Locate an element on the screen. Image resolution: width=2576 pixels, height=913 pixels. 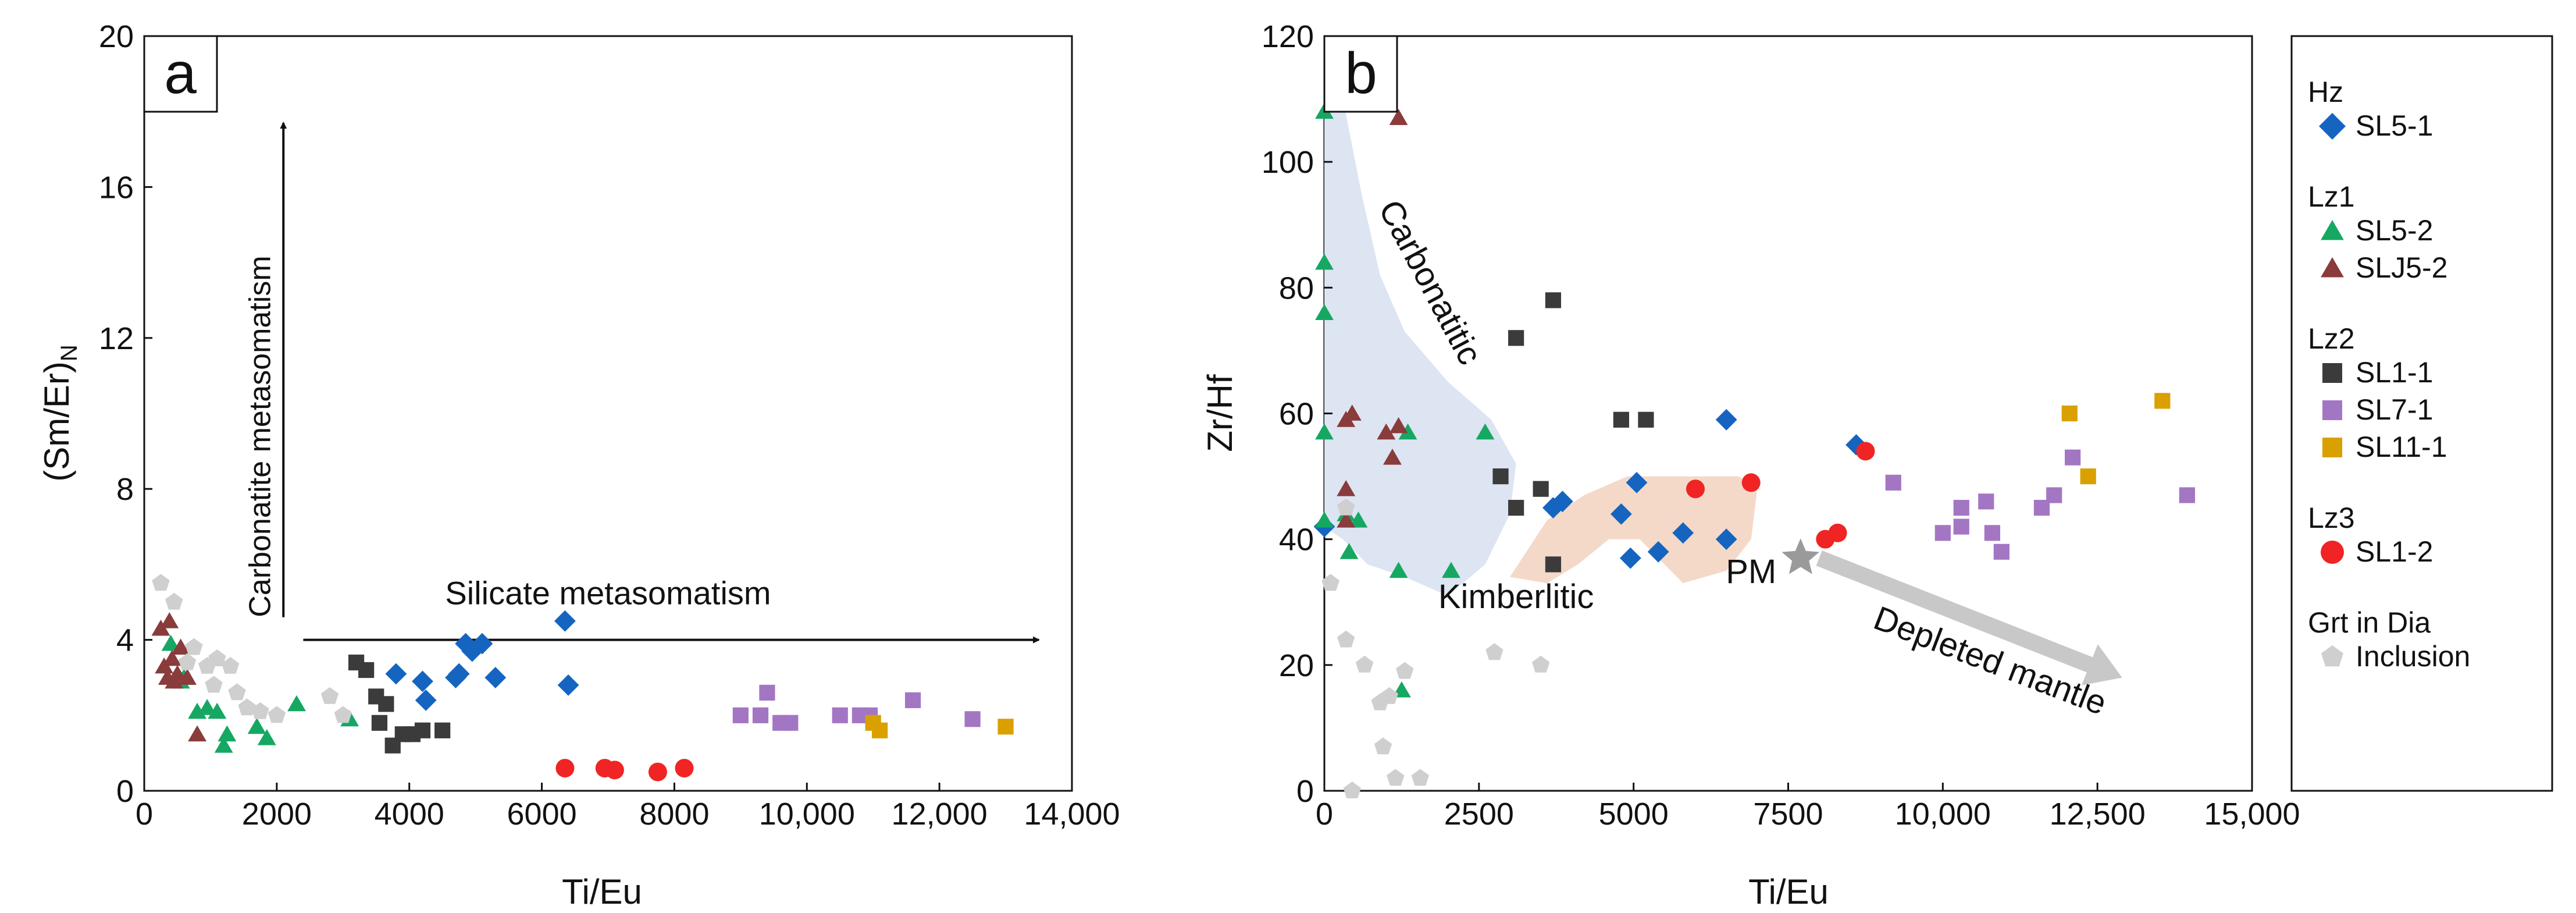
carbonatitic-field is located at coordinates (1420, 347).